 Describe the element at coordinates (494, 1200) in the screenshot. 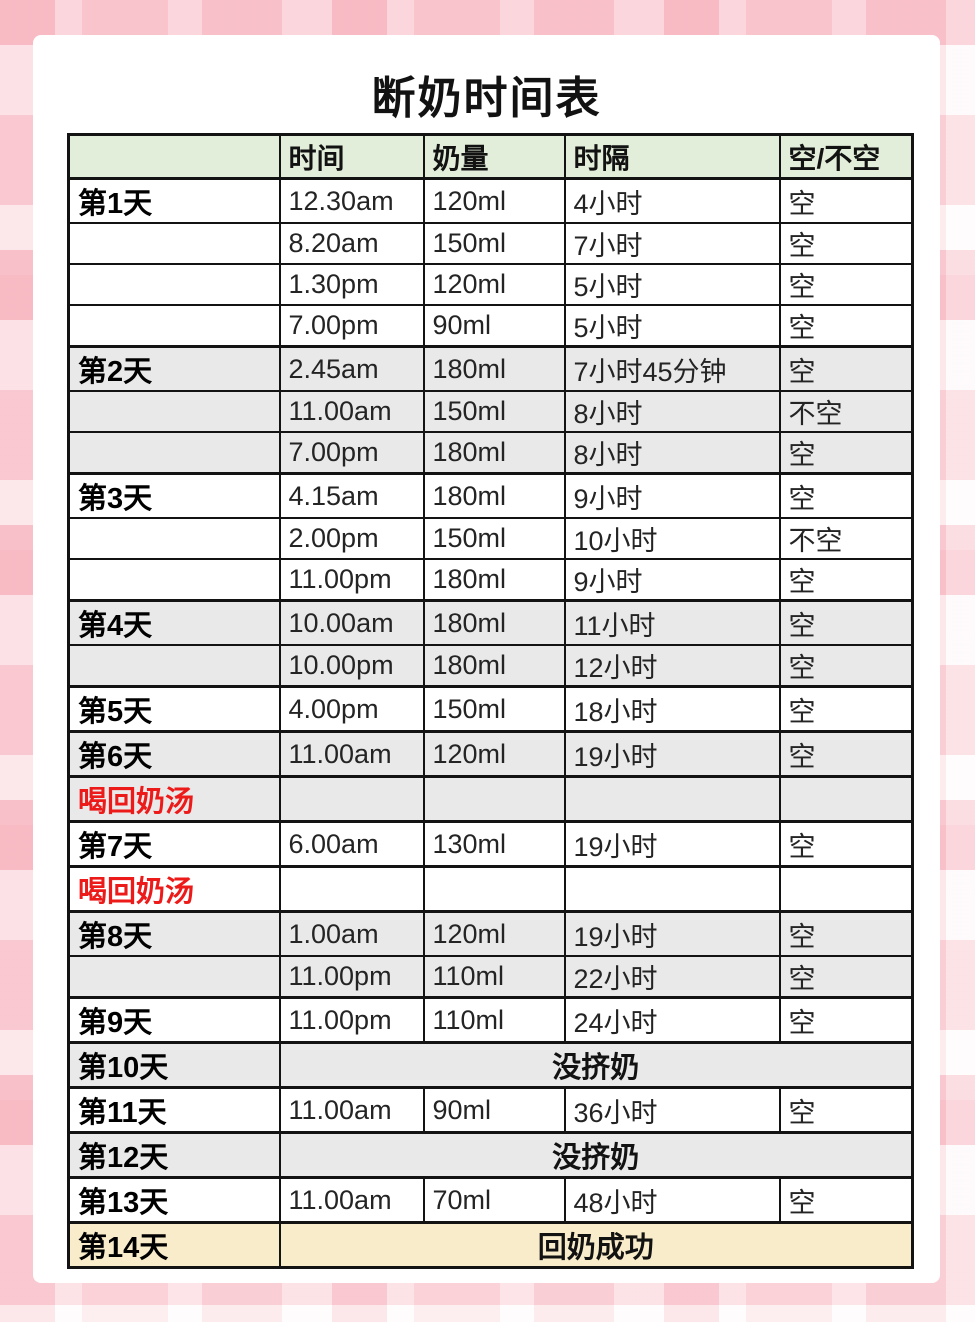

I see `amount-cell: 70ml` at that location.